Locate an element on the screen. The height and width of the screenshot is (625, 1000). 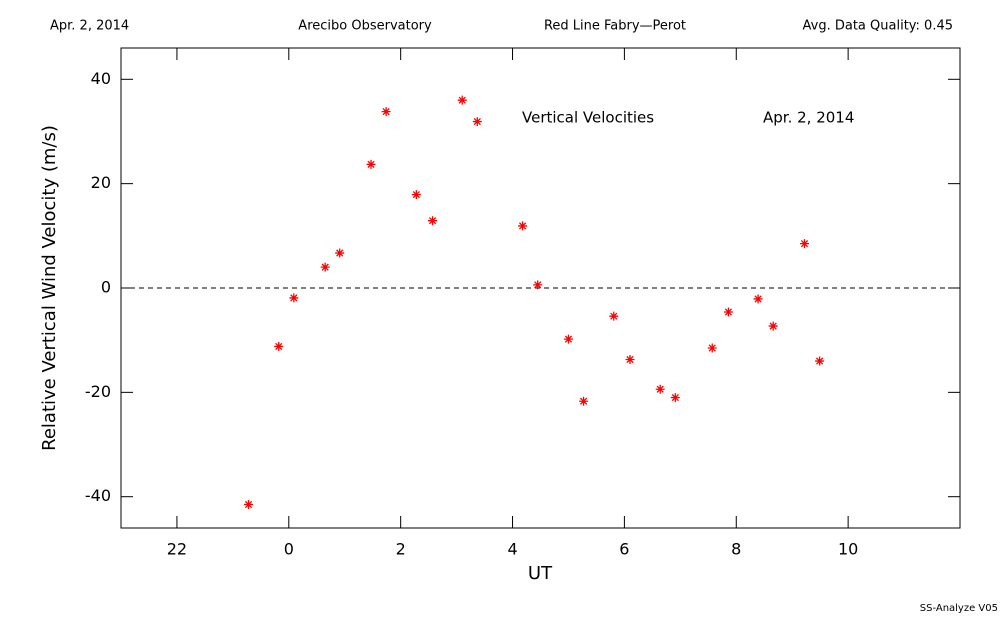
x-tick-label: 8 is located at coordinates (736, 549).